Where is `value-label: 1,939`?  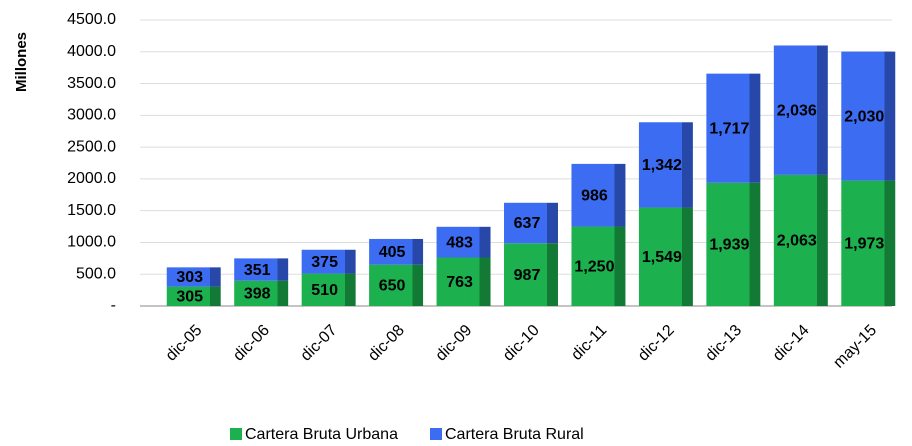
value-label: 1,939 is located at coordinates (729, 245).